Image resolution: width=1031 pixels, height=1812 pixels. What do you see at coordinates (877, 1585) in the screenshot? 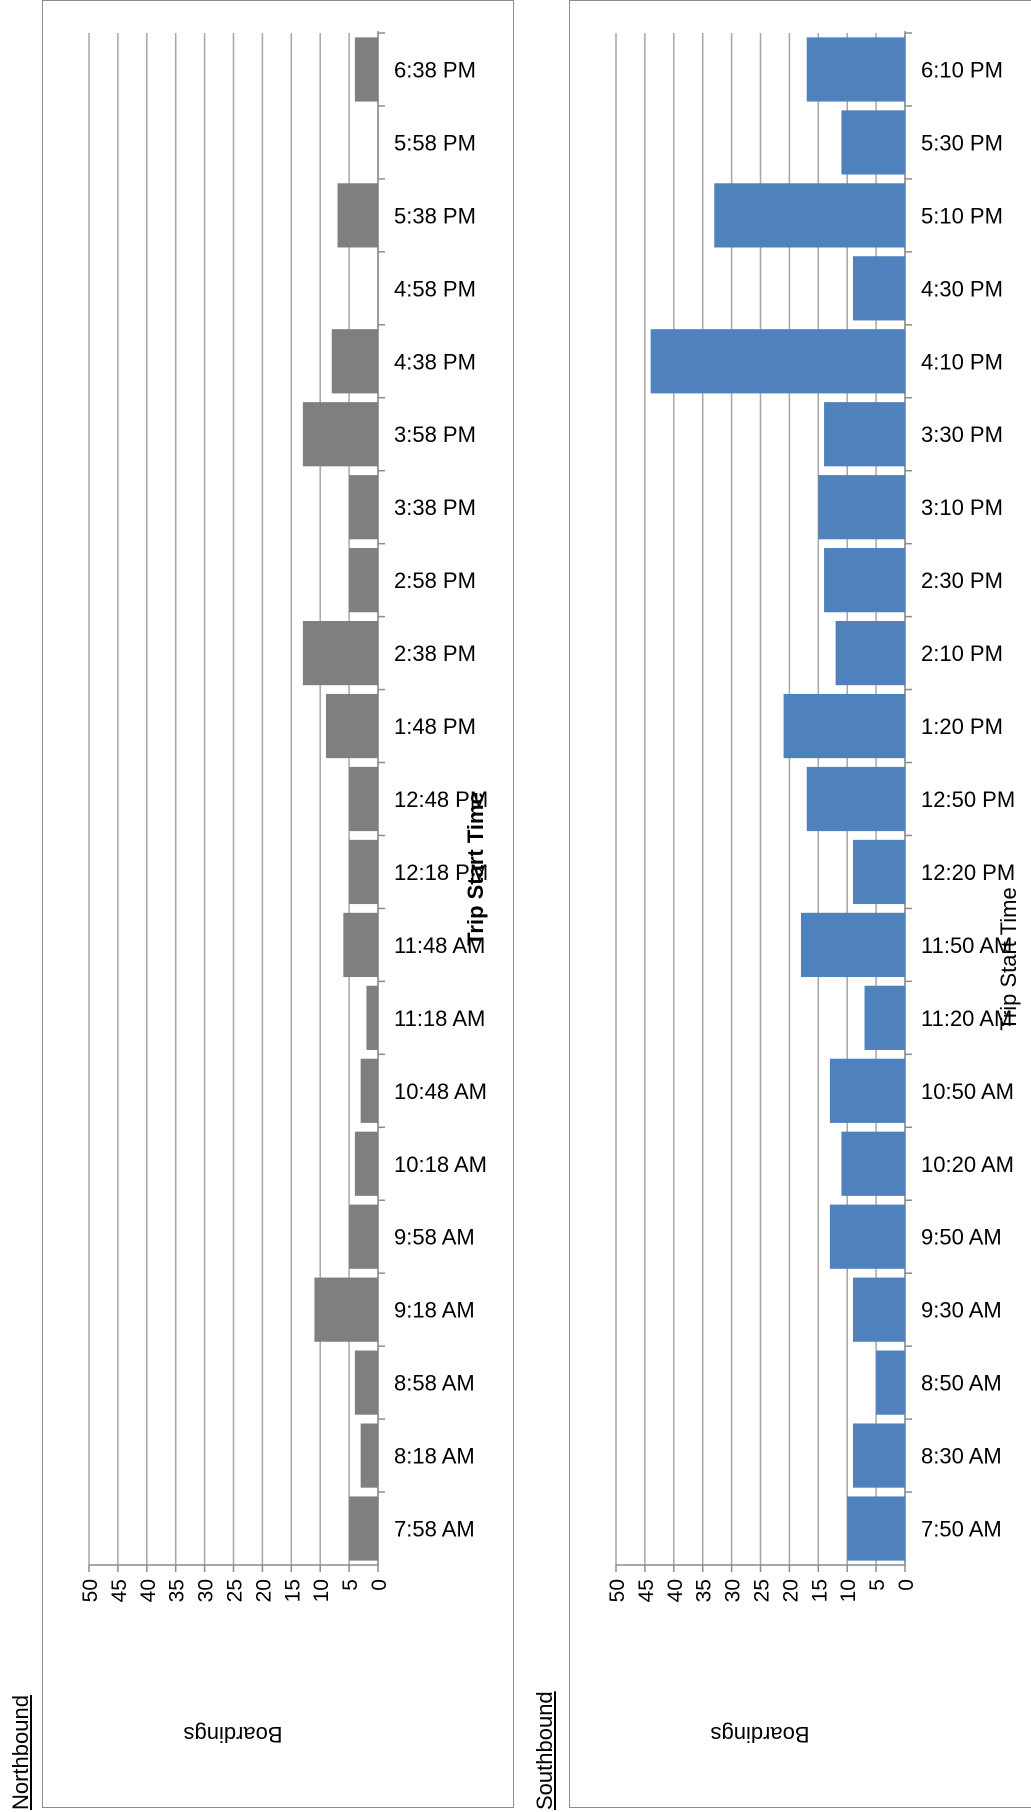
I see `chart1-x-tick-label: 5` at bounding box center [877, 1585].